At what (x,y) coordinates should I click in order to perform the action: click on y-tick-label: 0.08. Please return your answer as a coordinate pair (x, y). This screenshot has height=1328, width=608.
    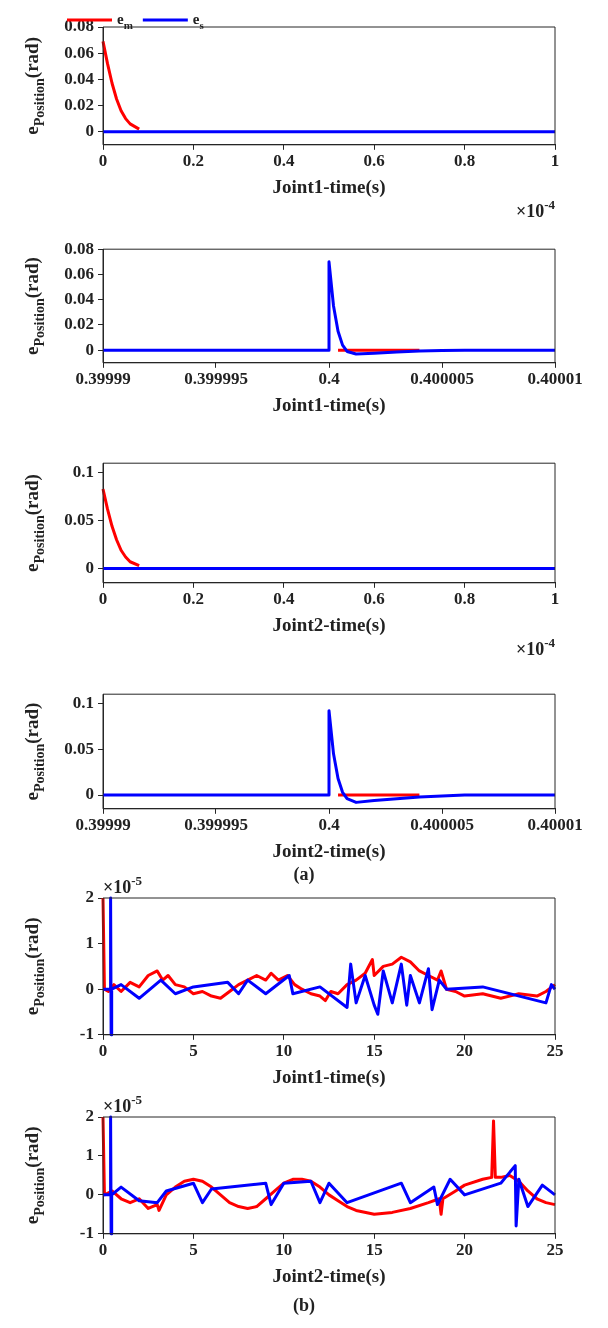
    Looking at the image, I should click on (79, 248).